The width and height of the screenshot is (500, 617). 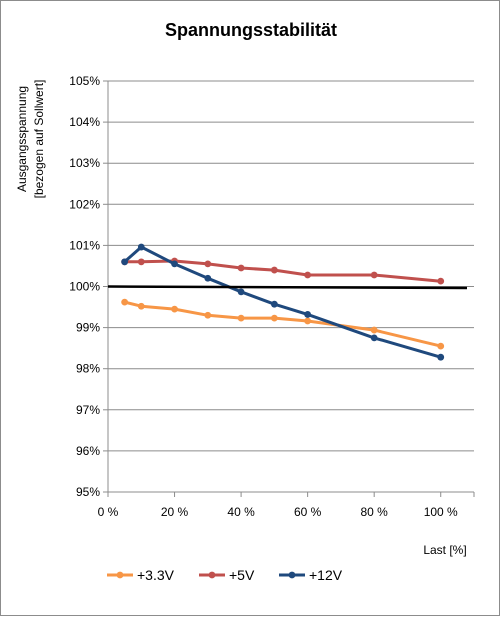 What do you see at coordinates (88, 492) in the screenshot?
I see `y-tick-label: 95%` at bounding box center [88, 492].